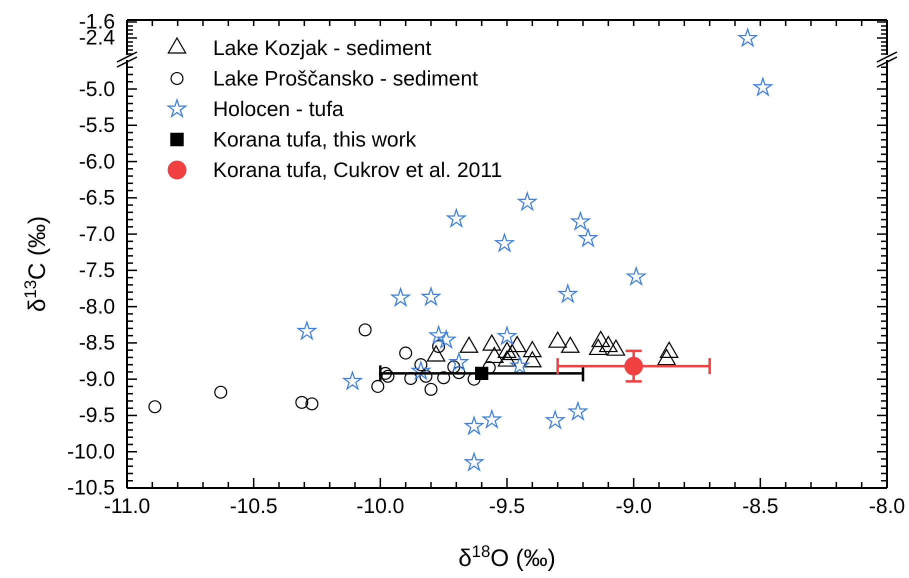  Describe the element at coordinates (96, 416) in the screenshot. I see `y-tick-label: -9.5` at that location.